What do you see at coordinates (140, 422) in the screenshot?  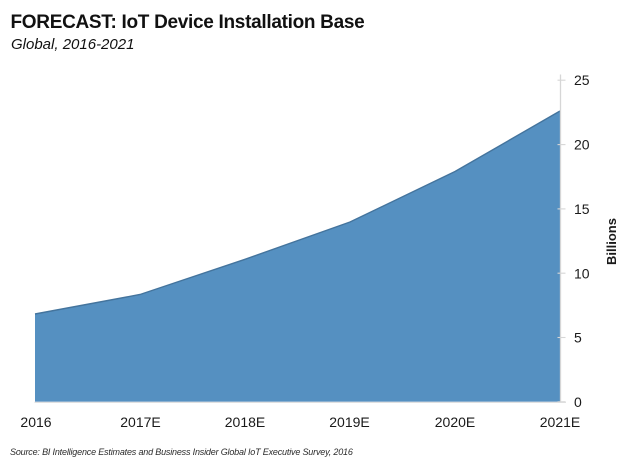 I see `svg-text: 2017E` at bounding box center [140, 422].